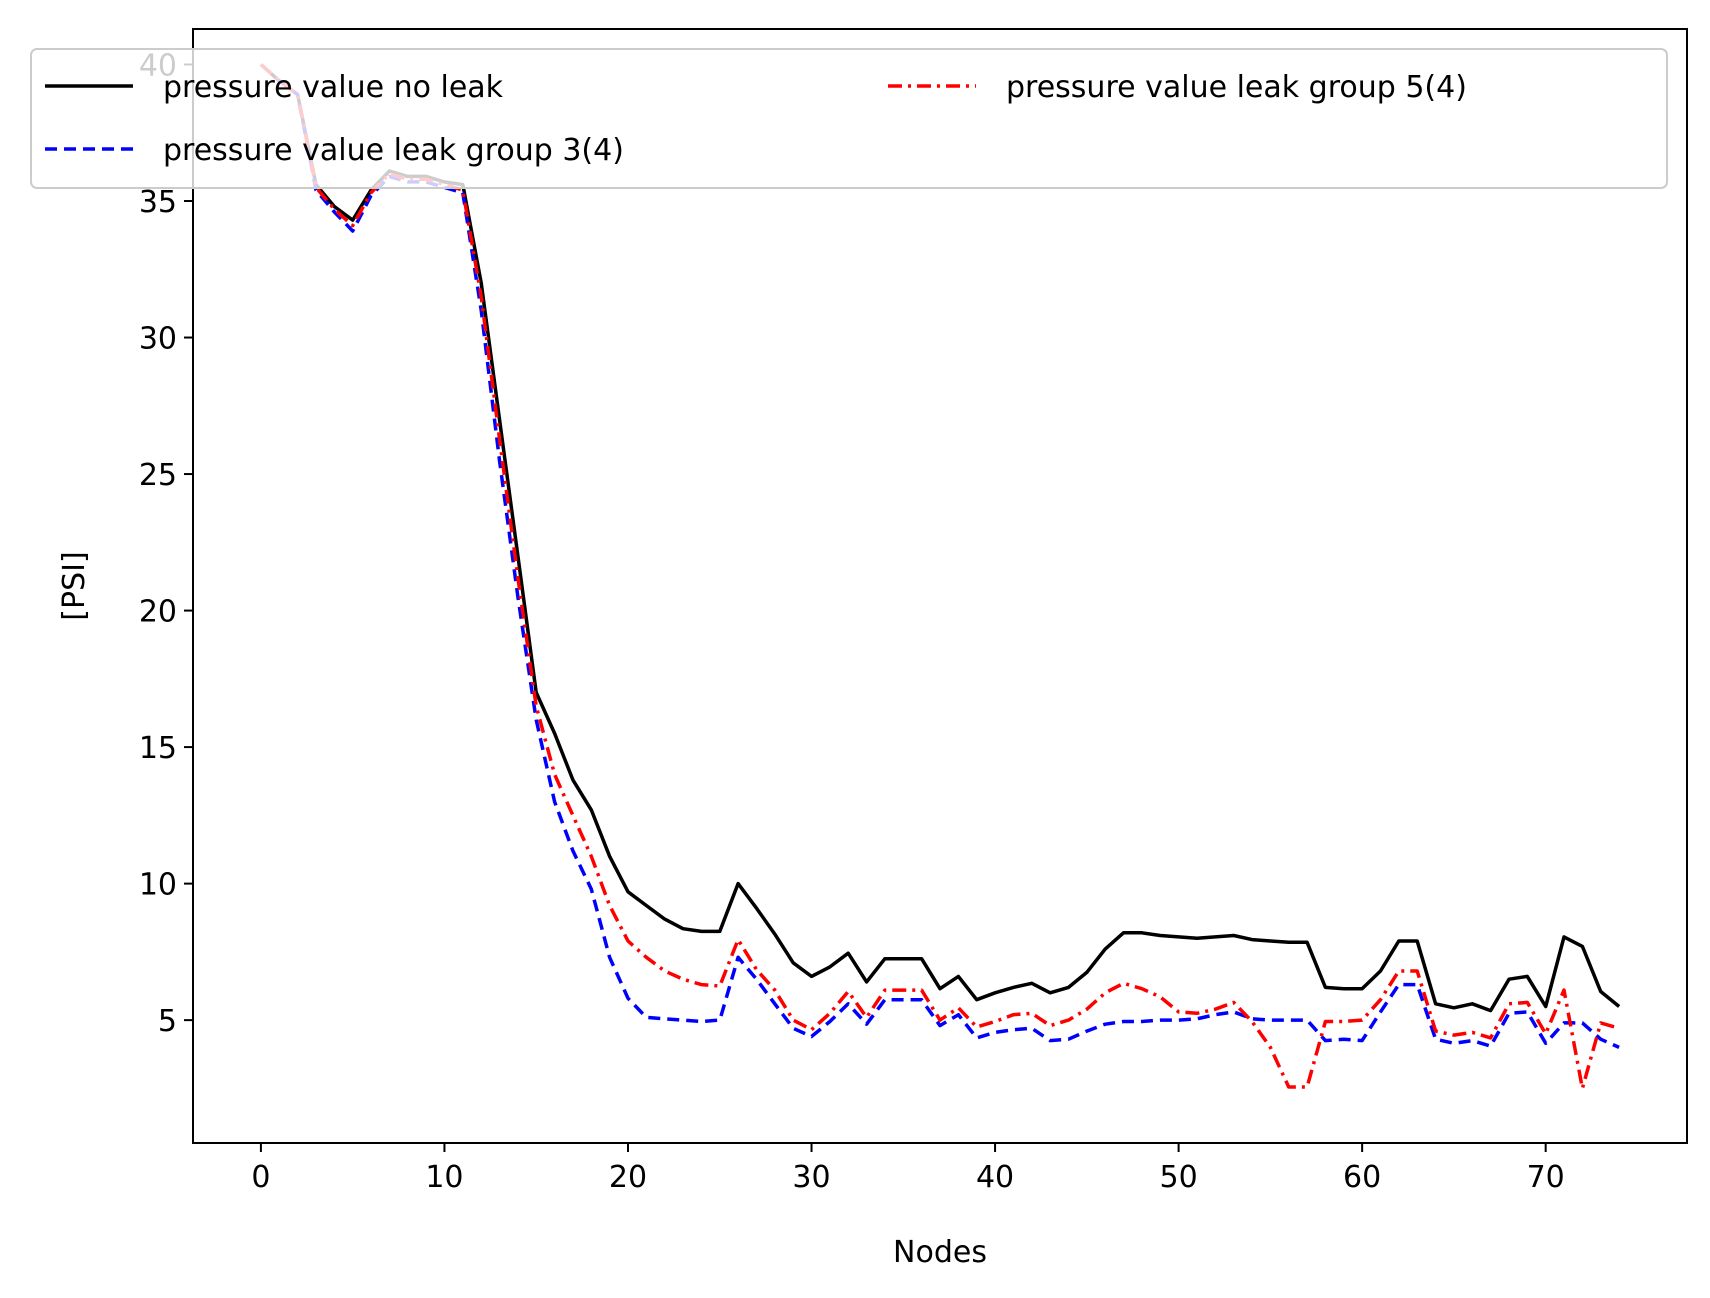  What do you see at coordinates (158, 339) in the screenshot?
I see `y-tick-label: 30` at bounding box center [158, 339].